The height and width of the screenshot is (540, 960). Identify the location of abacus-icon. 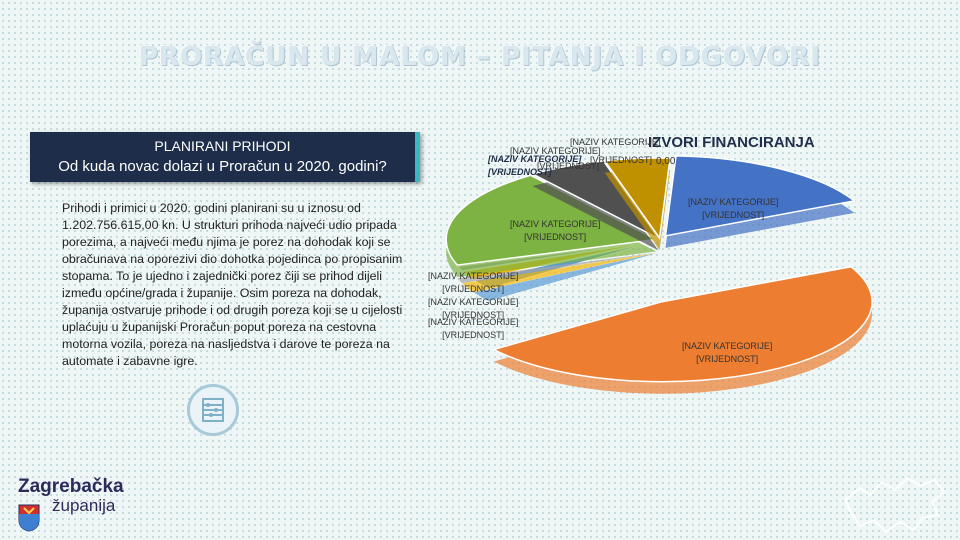
(213, 410).